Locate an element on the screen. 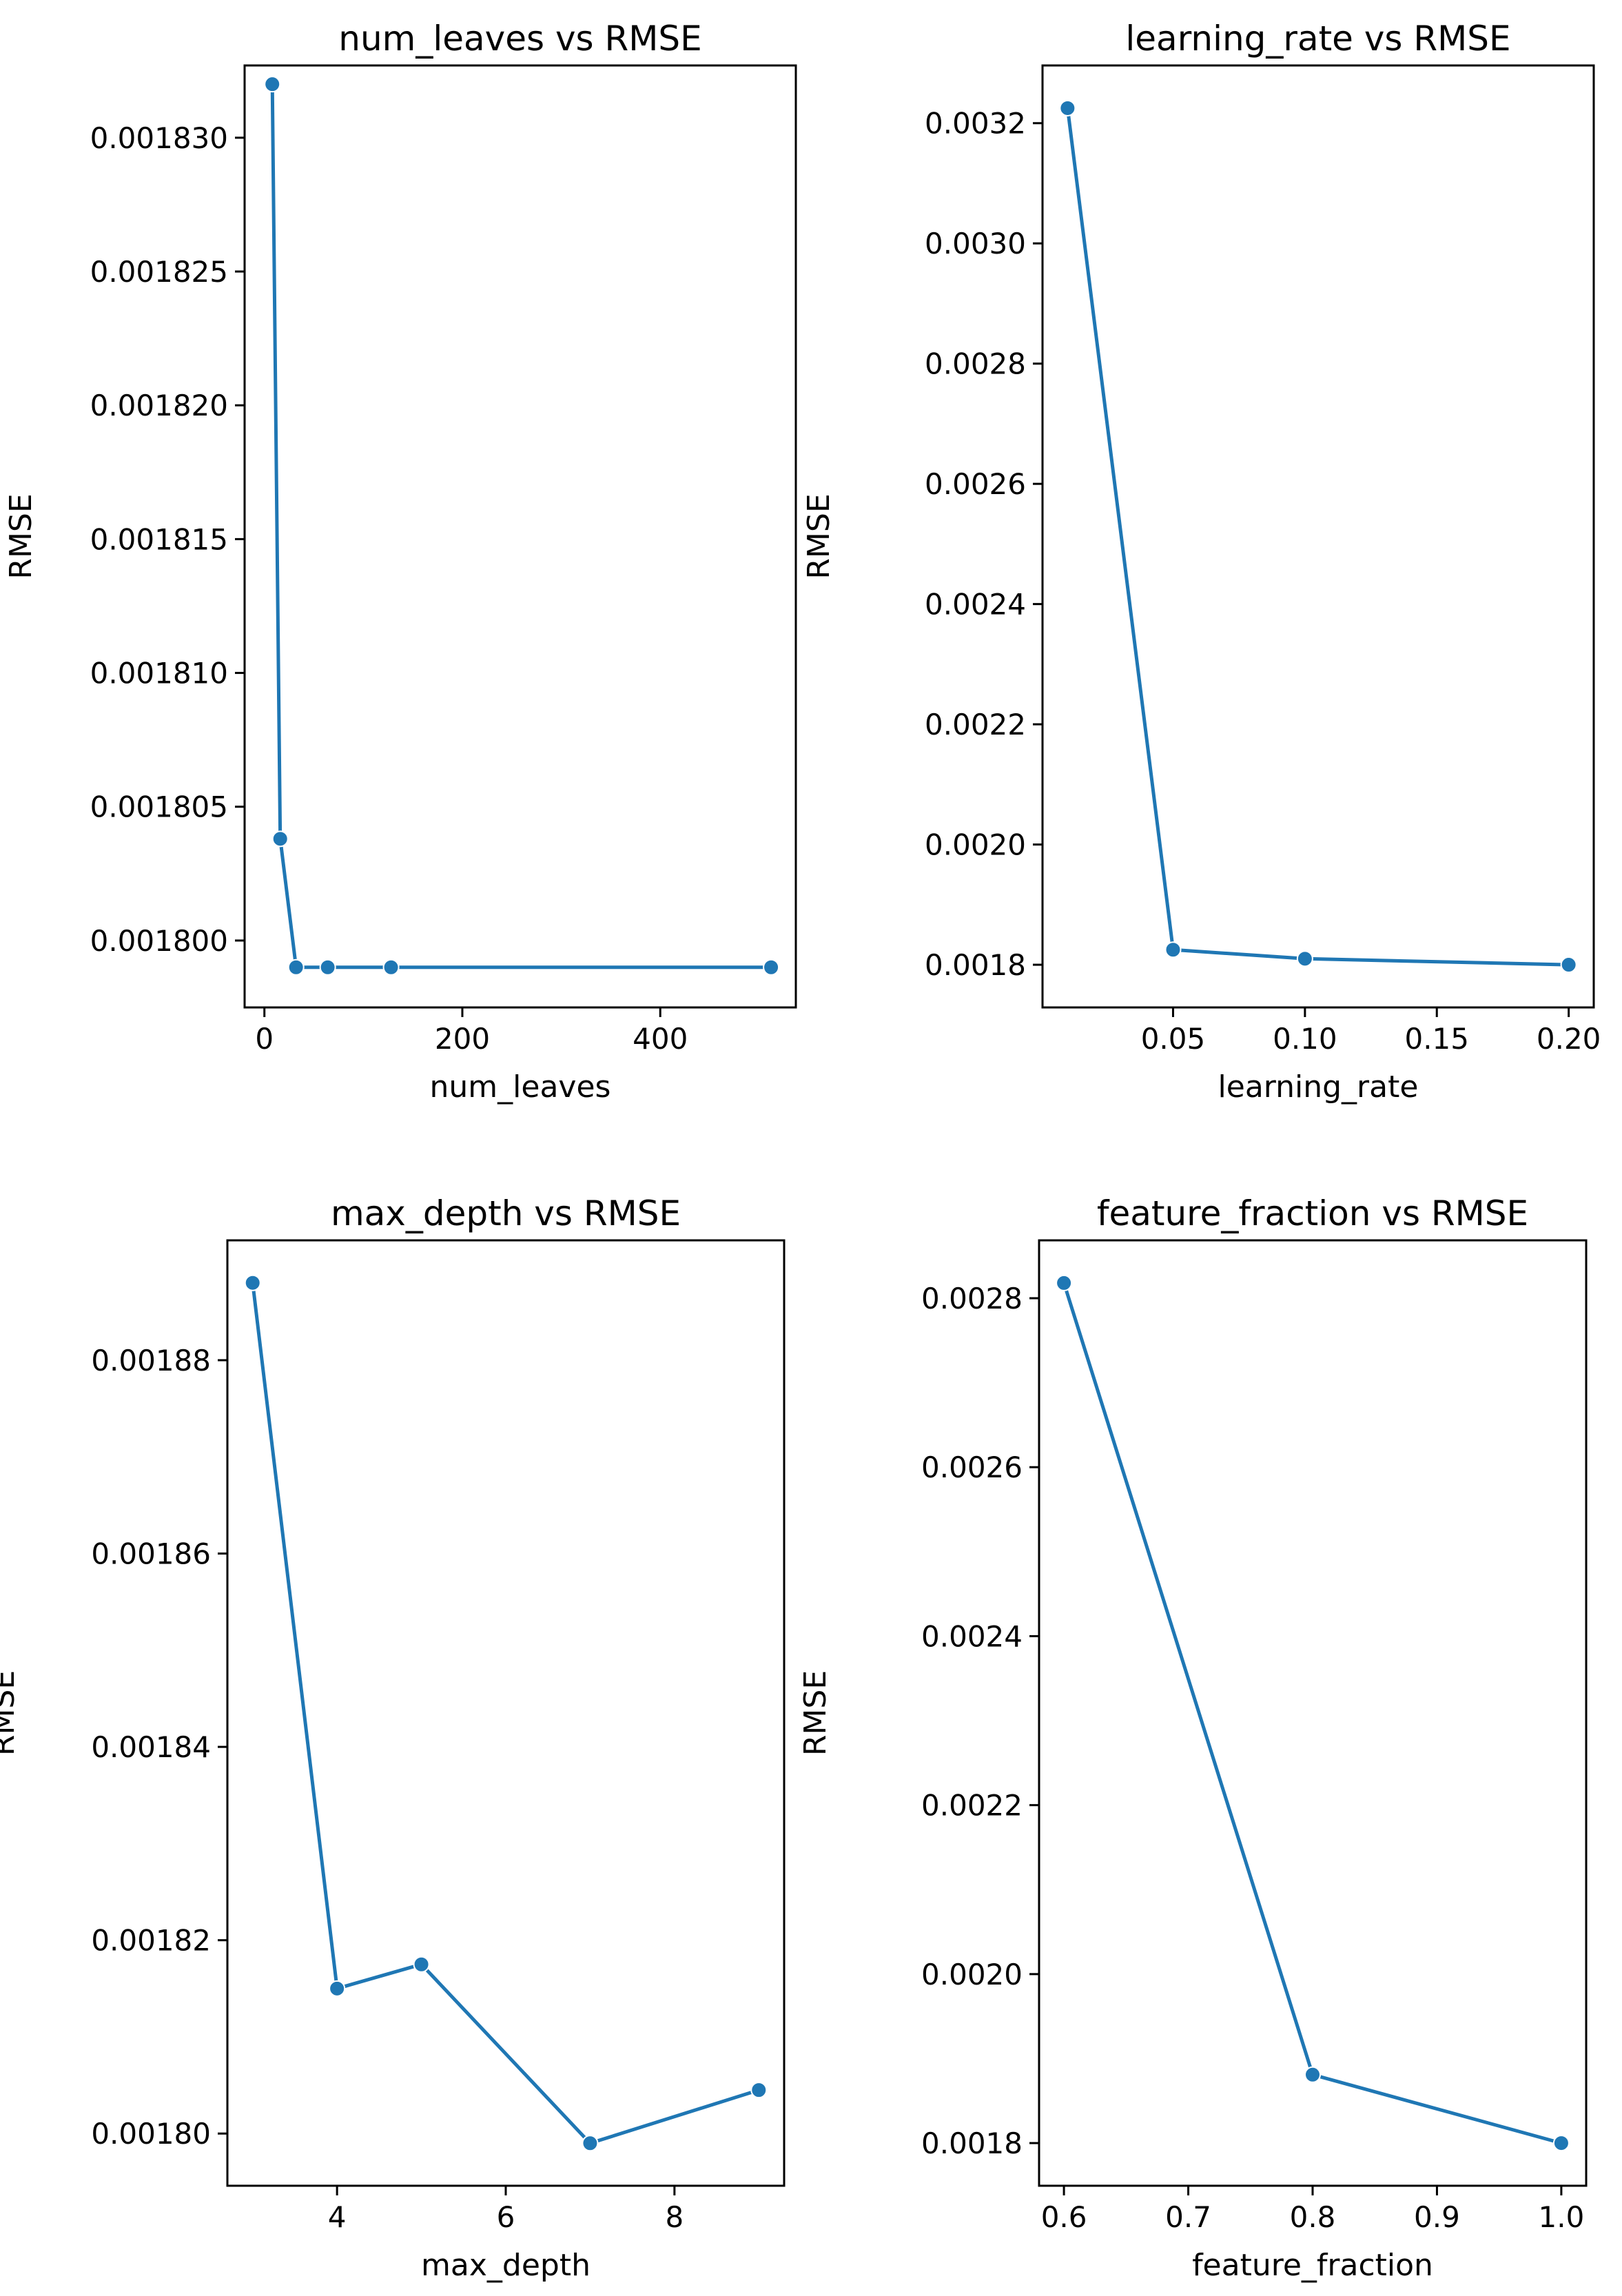  y-tick-label: 0.001825 is located at coordinates (159, 272).